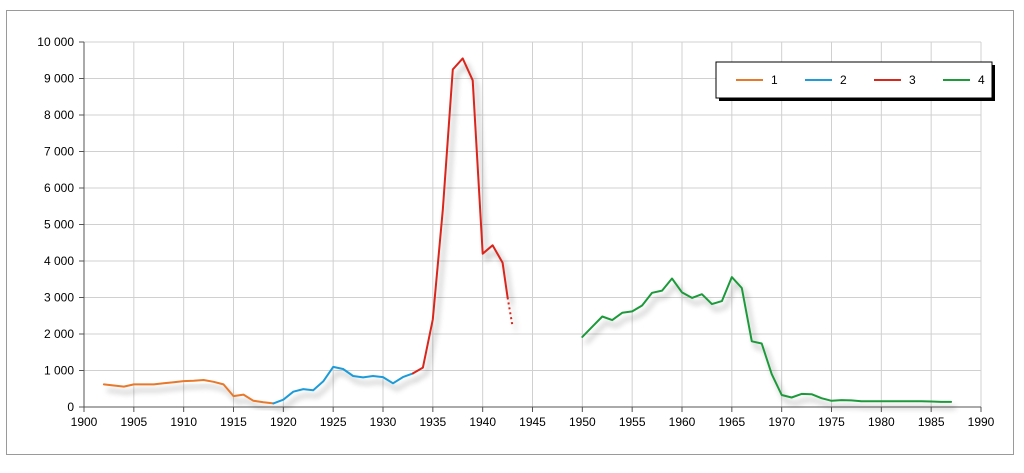 The image size is (1024, 473). Describe the element at coordinates (59, 188) in the screenshot. I see `y-tick-label: 6 000` at that location.